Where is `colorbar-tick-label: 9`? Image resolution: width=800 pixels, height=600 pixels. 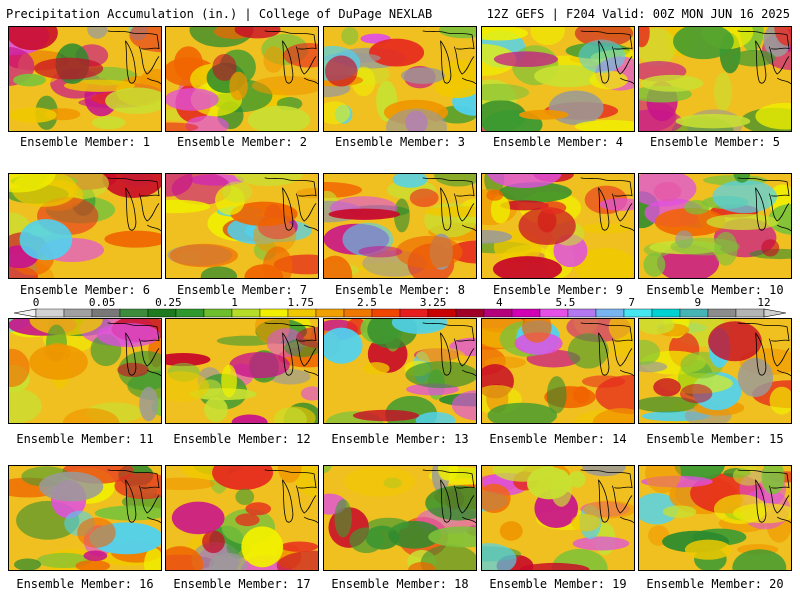 colorbar-tick-label: 9 is located at coordinates (698, 302).